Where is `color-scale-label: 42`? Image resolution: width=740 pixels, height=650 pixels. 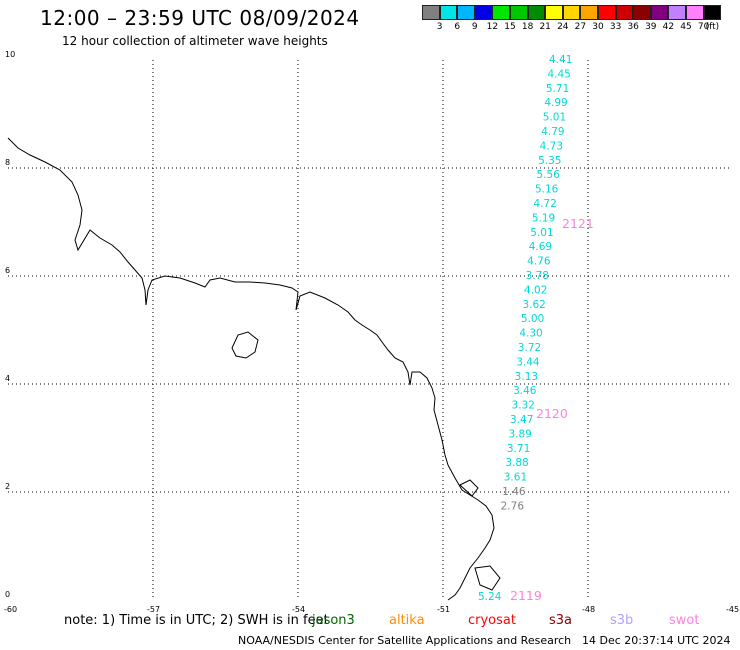
color-scale-label: 42 is located at coordinates (668, 27).